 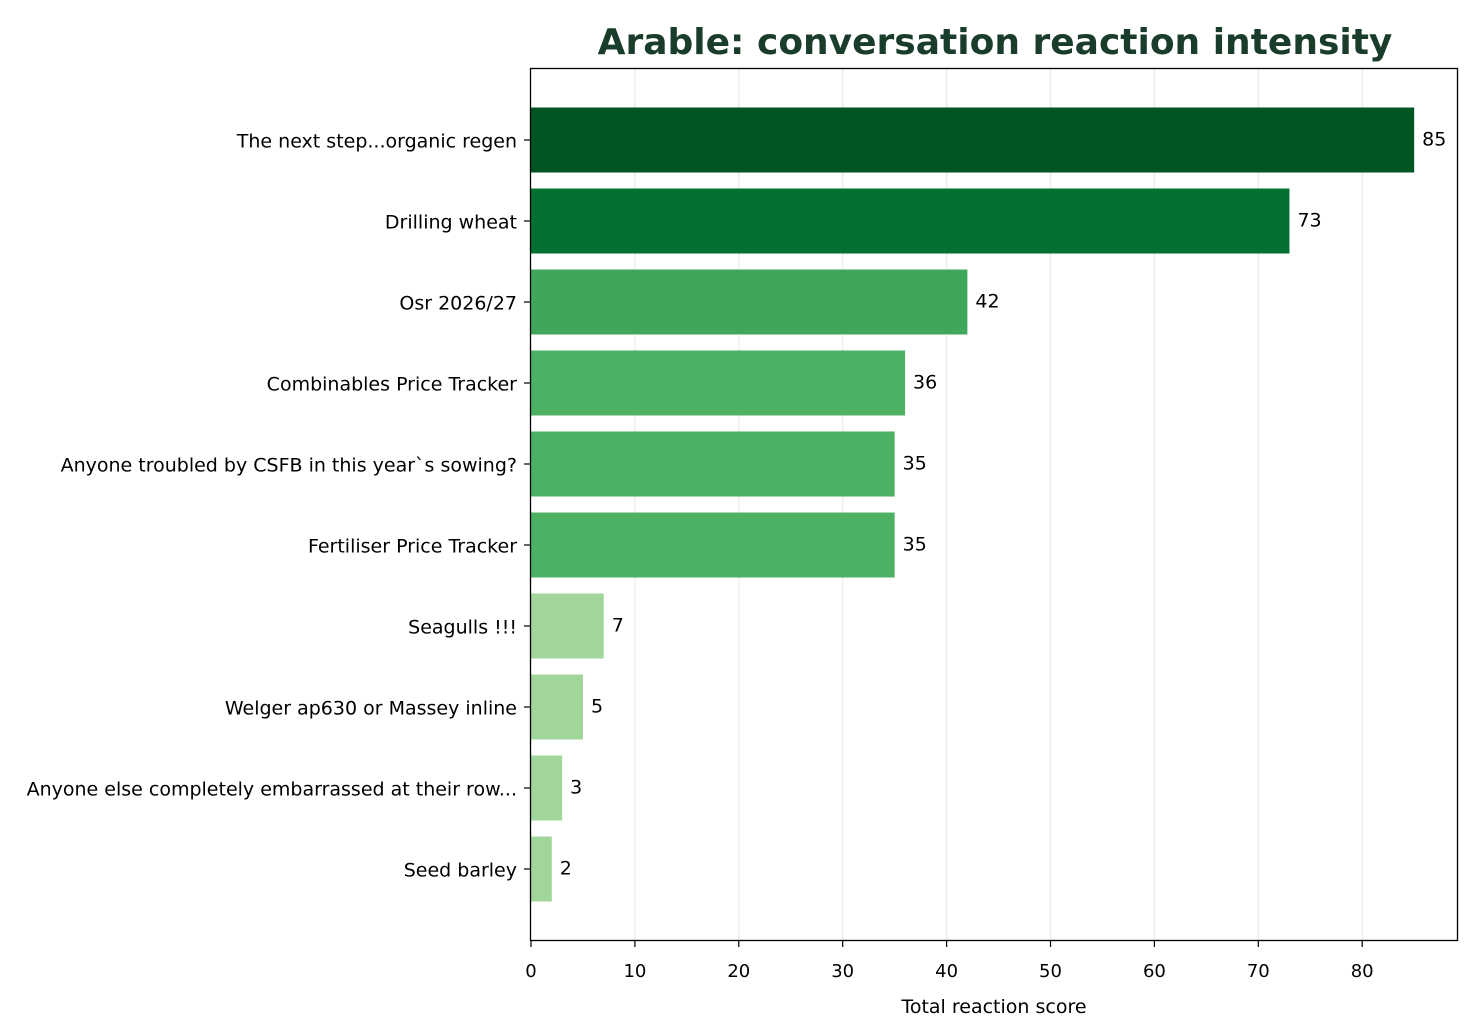 What do you see at coordinates (1258, 971) in the screenshot?
I see `x-tick-label: 70` at bounding box center [1258, 971].